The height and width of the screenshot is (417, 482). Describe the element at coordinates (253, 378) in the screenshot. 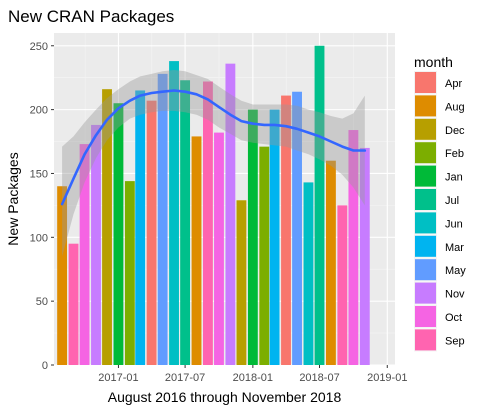

I see `x-tick-label: 2018-01` at that location.